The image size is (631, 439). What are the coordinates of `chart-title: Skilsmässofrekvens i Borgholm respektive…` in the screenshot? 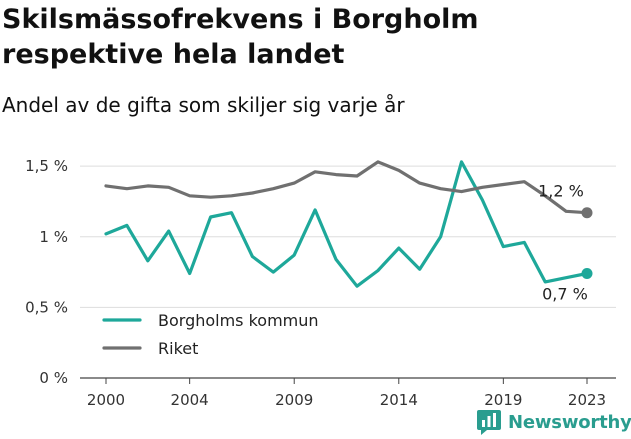 It's located at (240, 37).